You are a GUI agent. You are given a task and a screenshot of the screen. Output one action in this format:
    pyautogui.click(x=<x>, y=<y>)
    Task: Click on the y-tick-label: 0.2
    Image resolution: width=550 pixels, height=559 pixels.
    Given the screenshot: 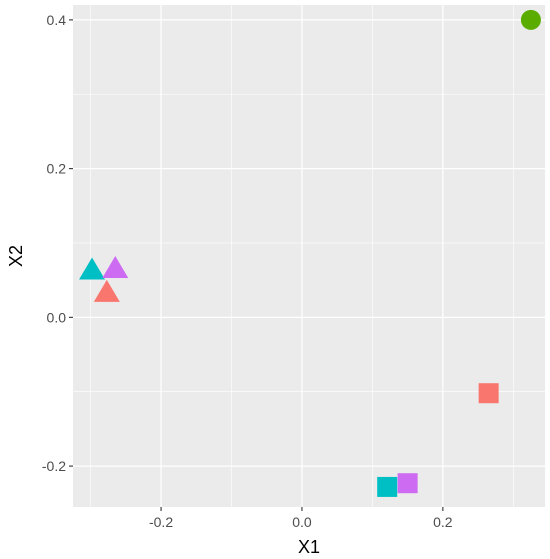 What is the action you would take?
    pyautogui.click(x=57, y=169)
    